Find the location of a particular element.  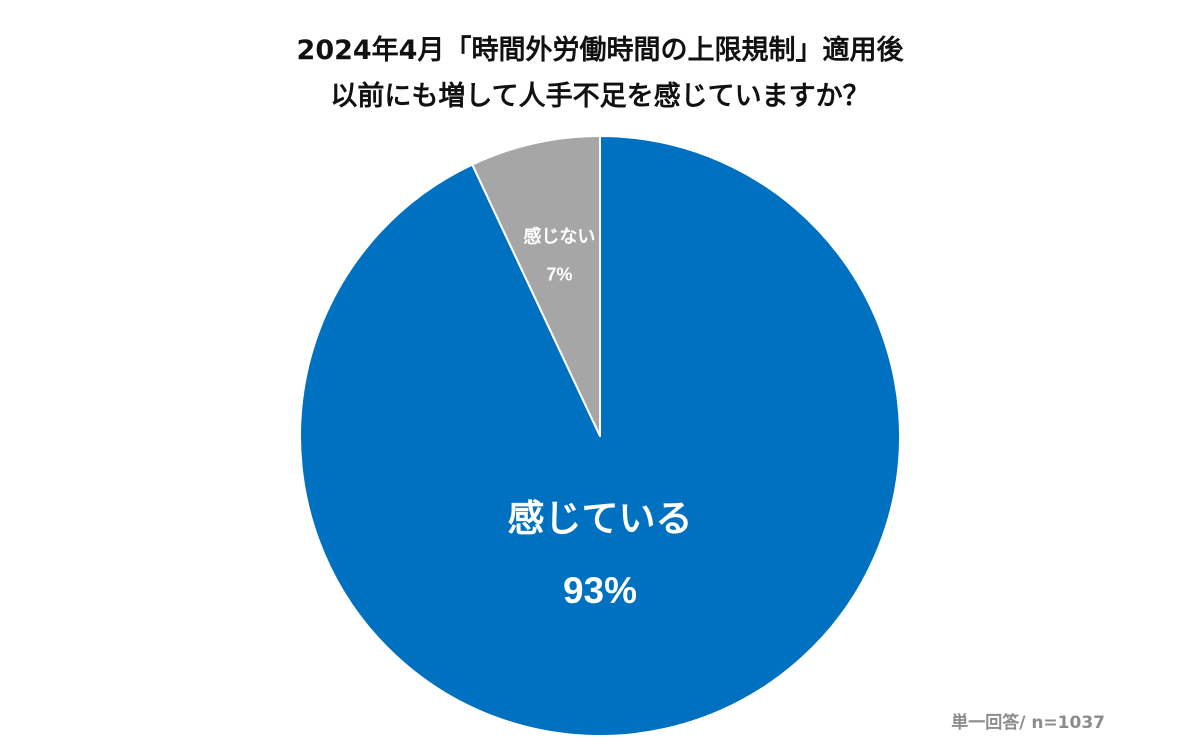

pie-slice-label: 感じている is located at coordinates (600, 518).